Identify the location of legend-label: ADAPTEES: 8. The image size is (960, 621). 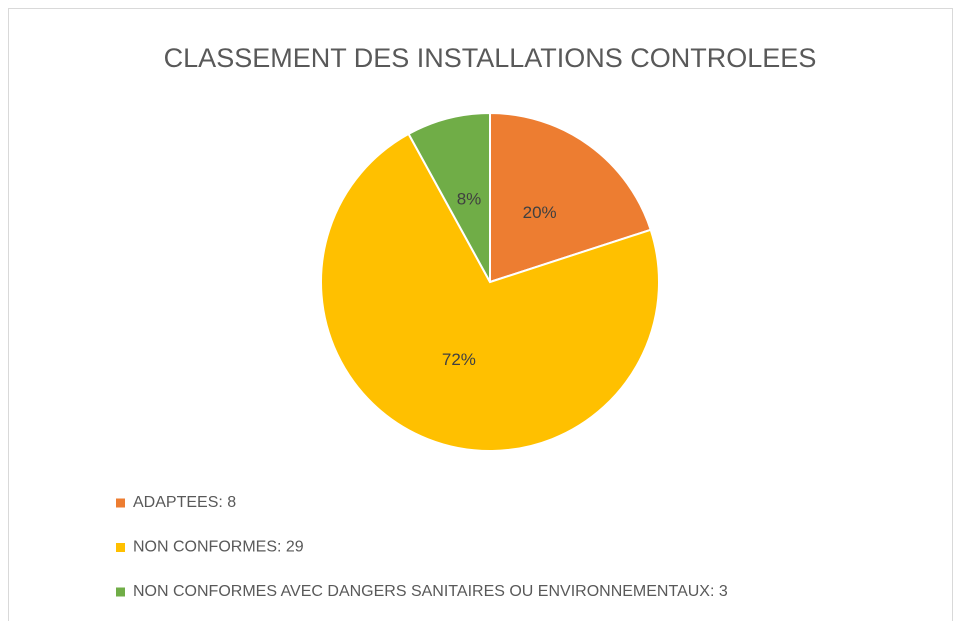
(184, 502).